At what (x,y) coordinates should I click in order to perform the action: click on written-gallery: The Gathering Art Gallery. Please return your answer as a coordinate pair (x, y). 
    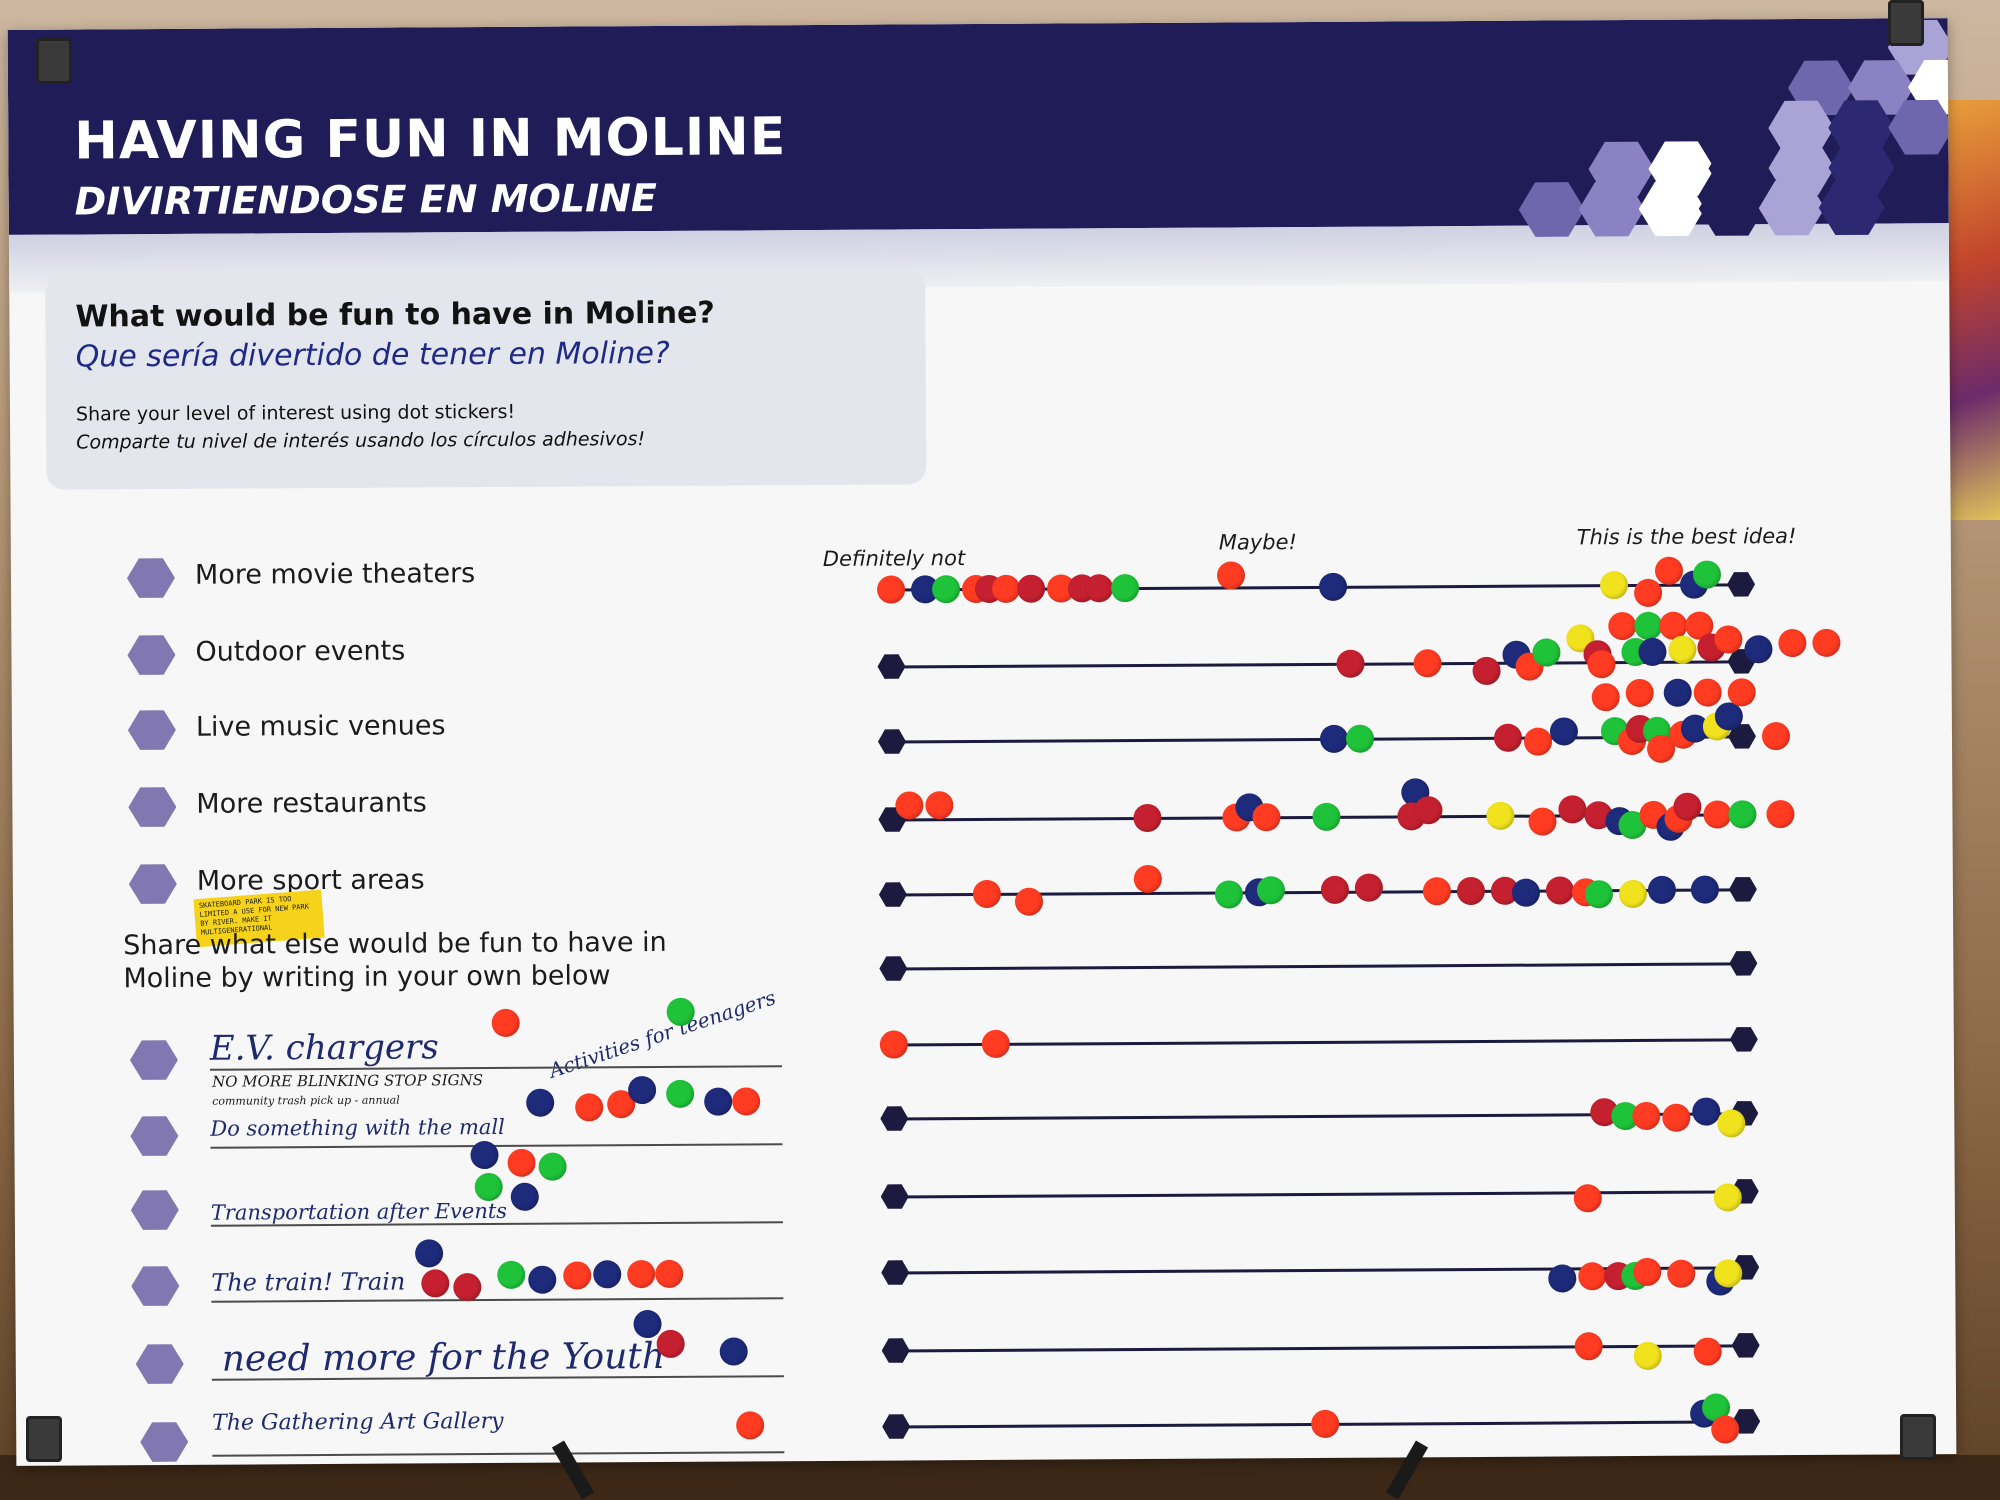
    Looking at the image, I should click on (358, 1422).